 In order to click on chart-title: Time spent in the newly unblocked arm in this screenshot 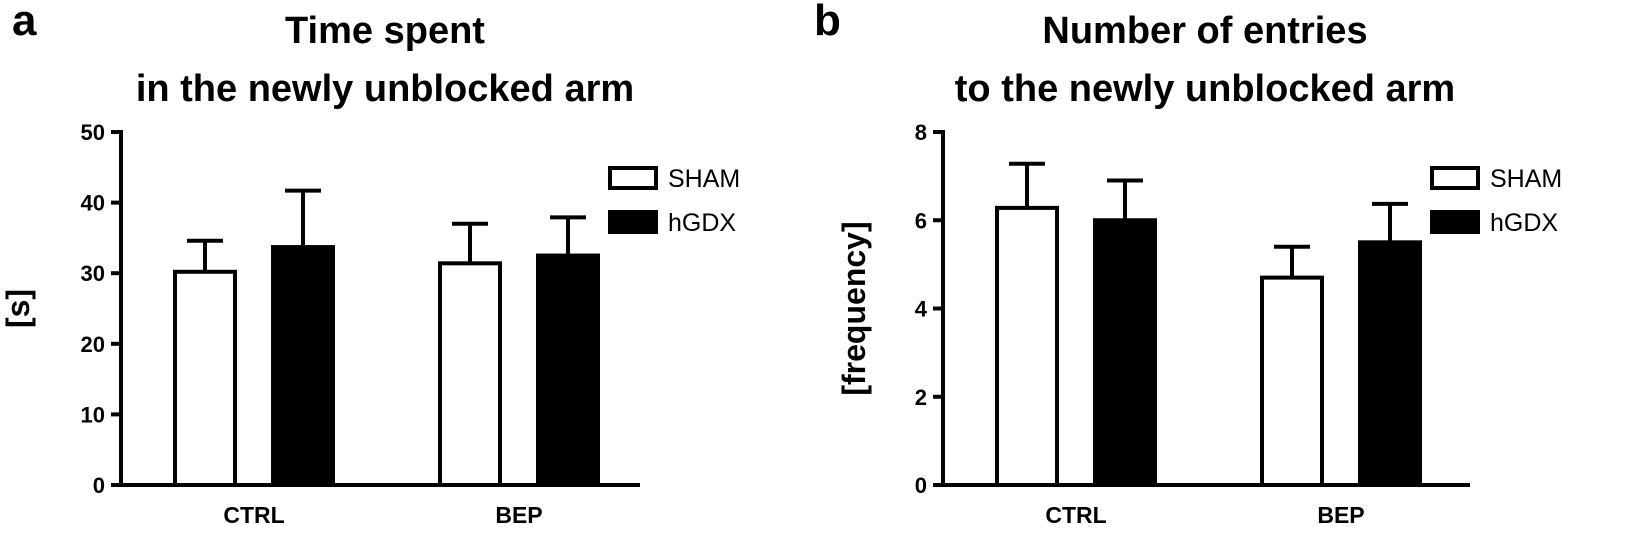, I will do `click(385, 60)`.